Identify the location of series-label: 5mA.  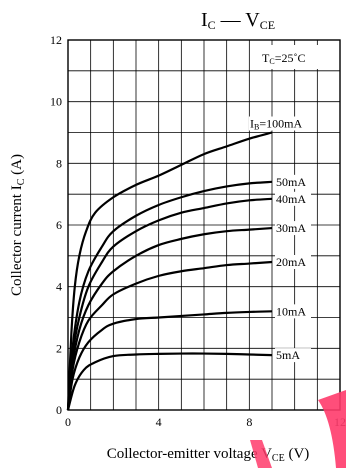
(288, 355).